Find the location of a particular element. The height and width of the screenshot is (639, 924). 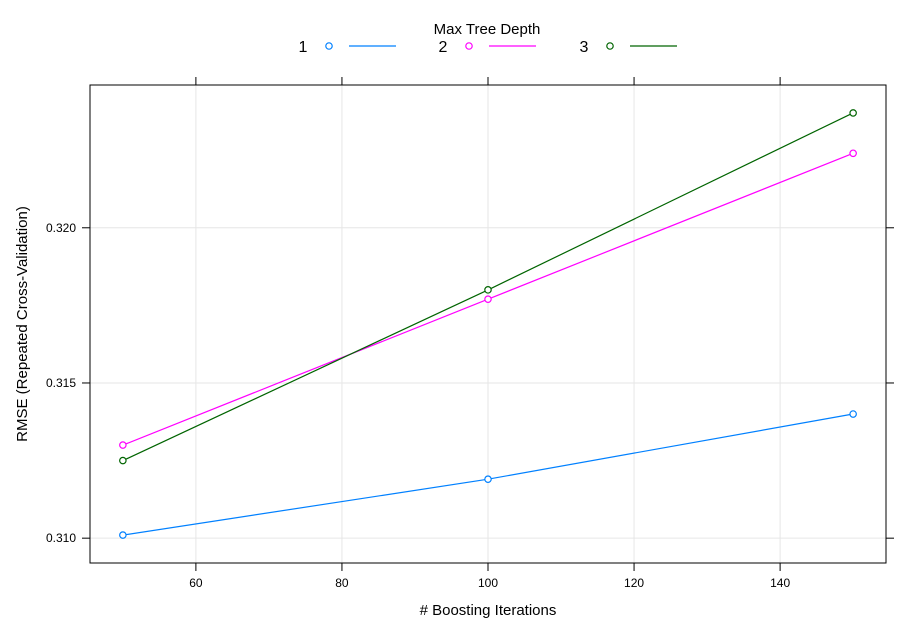

legend: Max Tree Depth 1 2 3 is located at coordinates (488, 38).